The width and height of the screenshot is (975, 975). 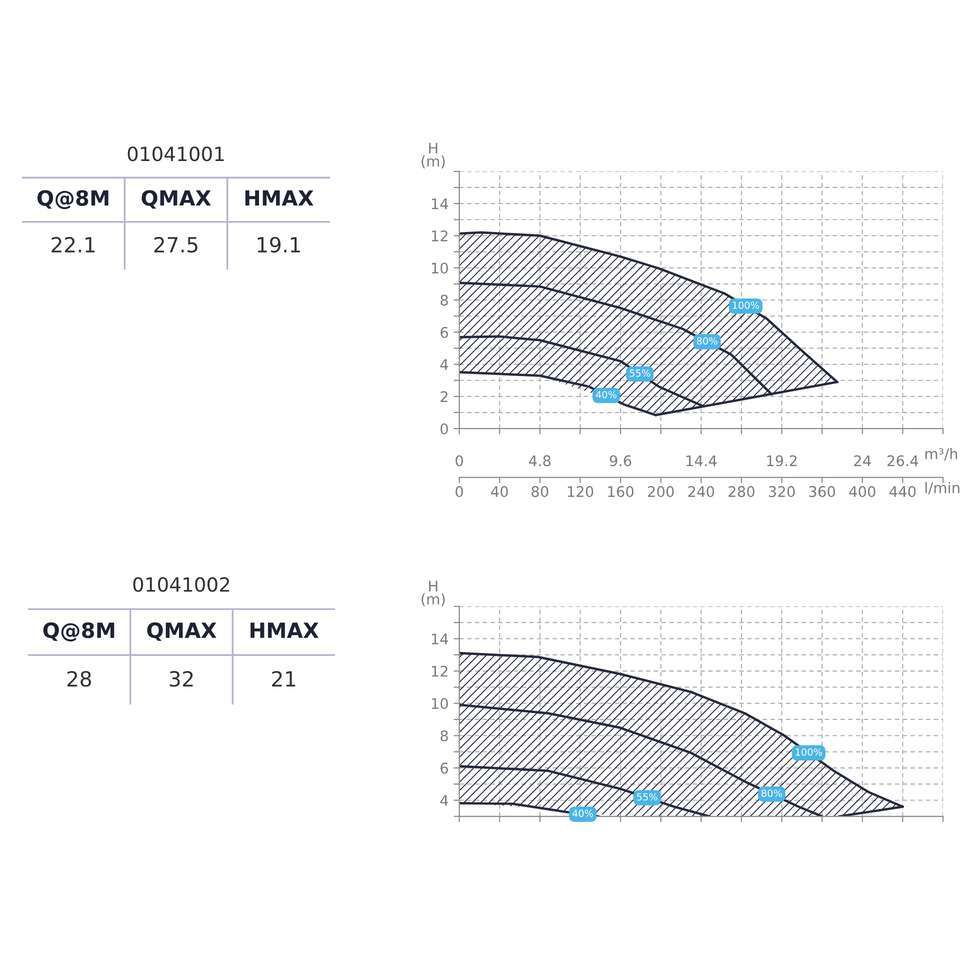 What do you see at coordinates (781, 492) in the screenshot?
I see `x2-tick-label: 320` at bounding box center [781, 492].